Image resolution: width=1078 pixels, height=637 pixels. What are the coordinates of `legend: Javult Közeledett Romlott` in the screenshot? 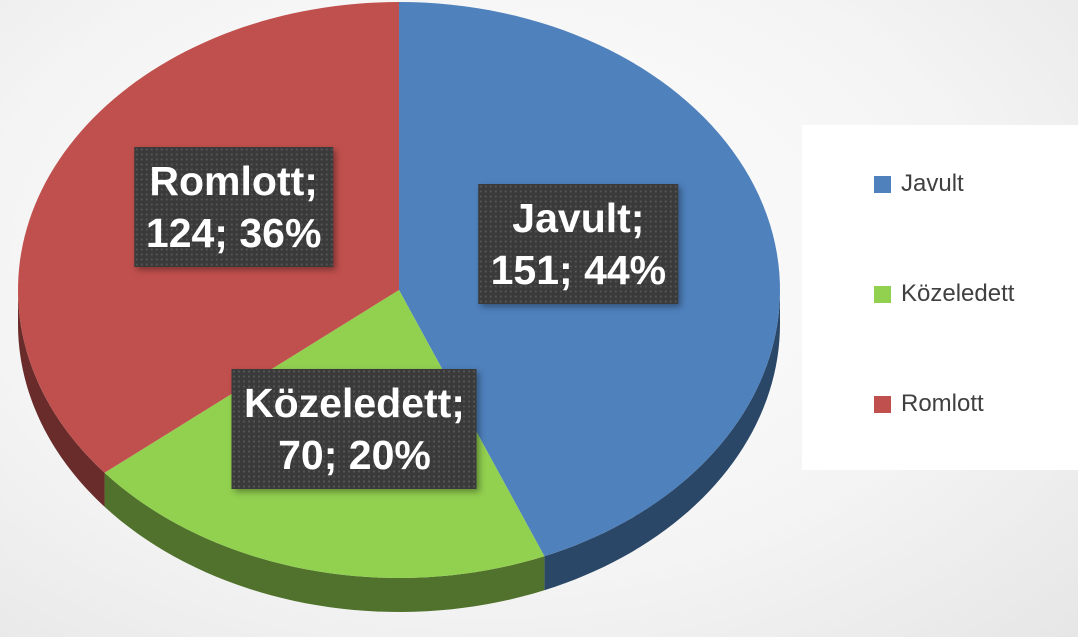 It's located at (940, 297).